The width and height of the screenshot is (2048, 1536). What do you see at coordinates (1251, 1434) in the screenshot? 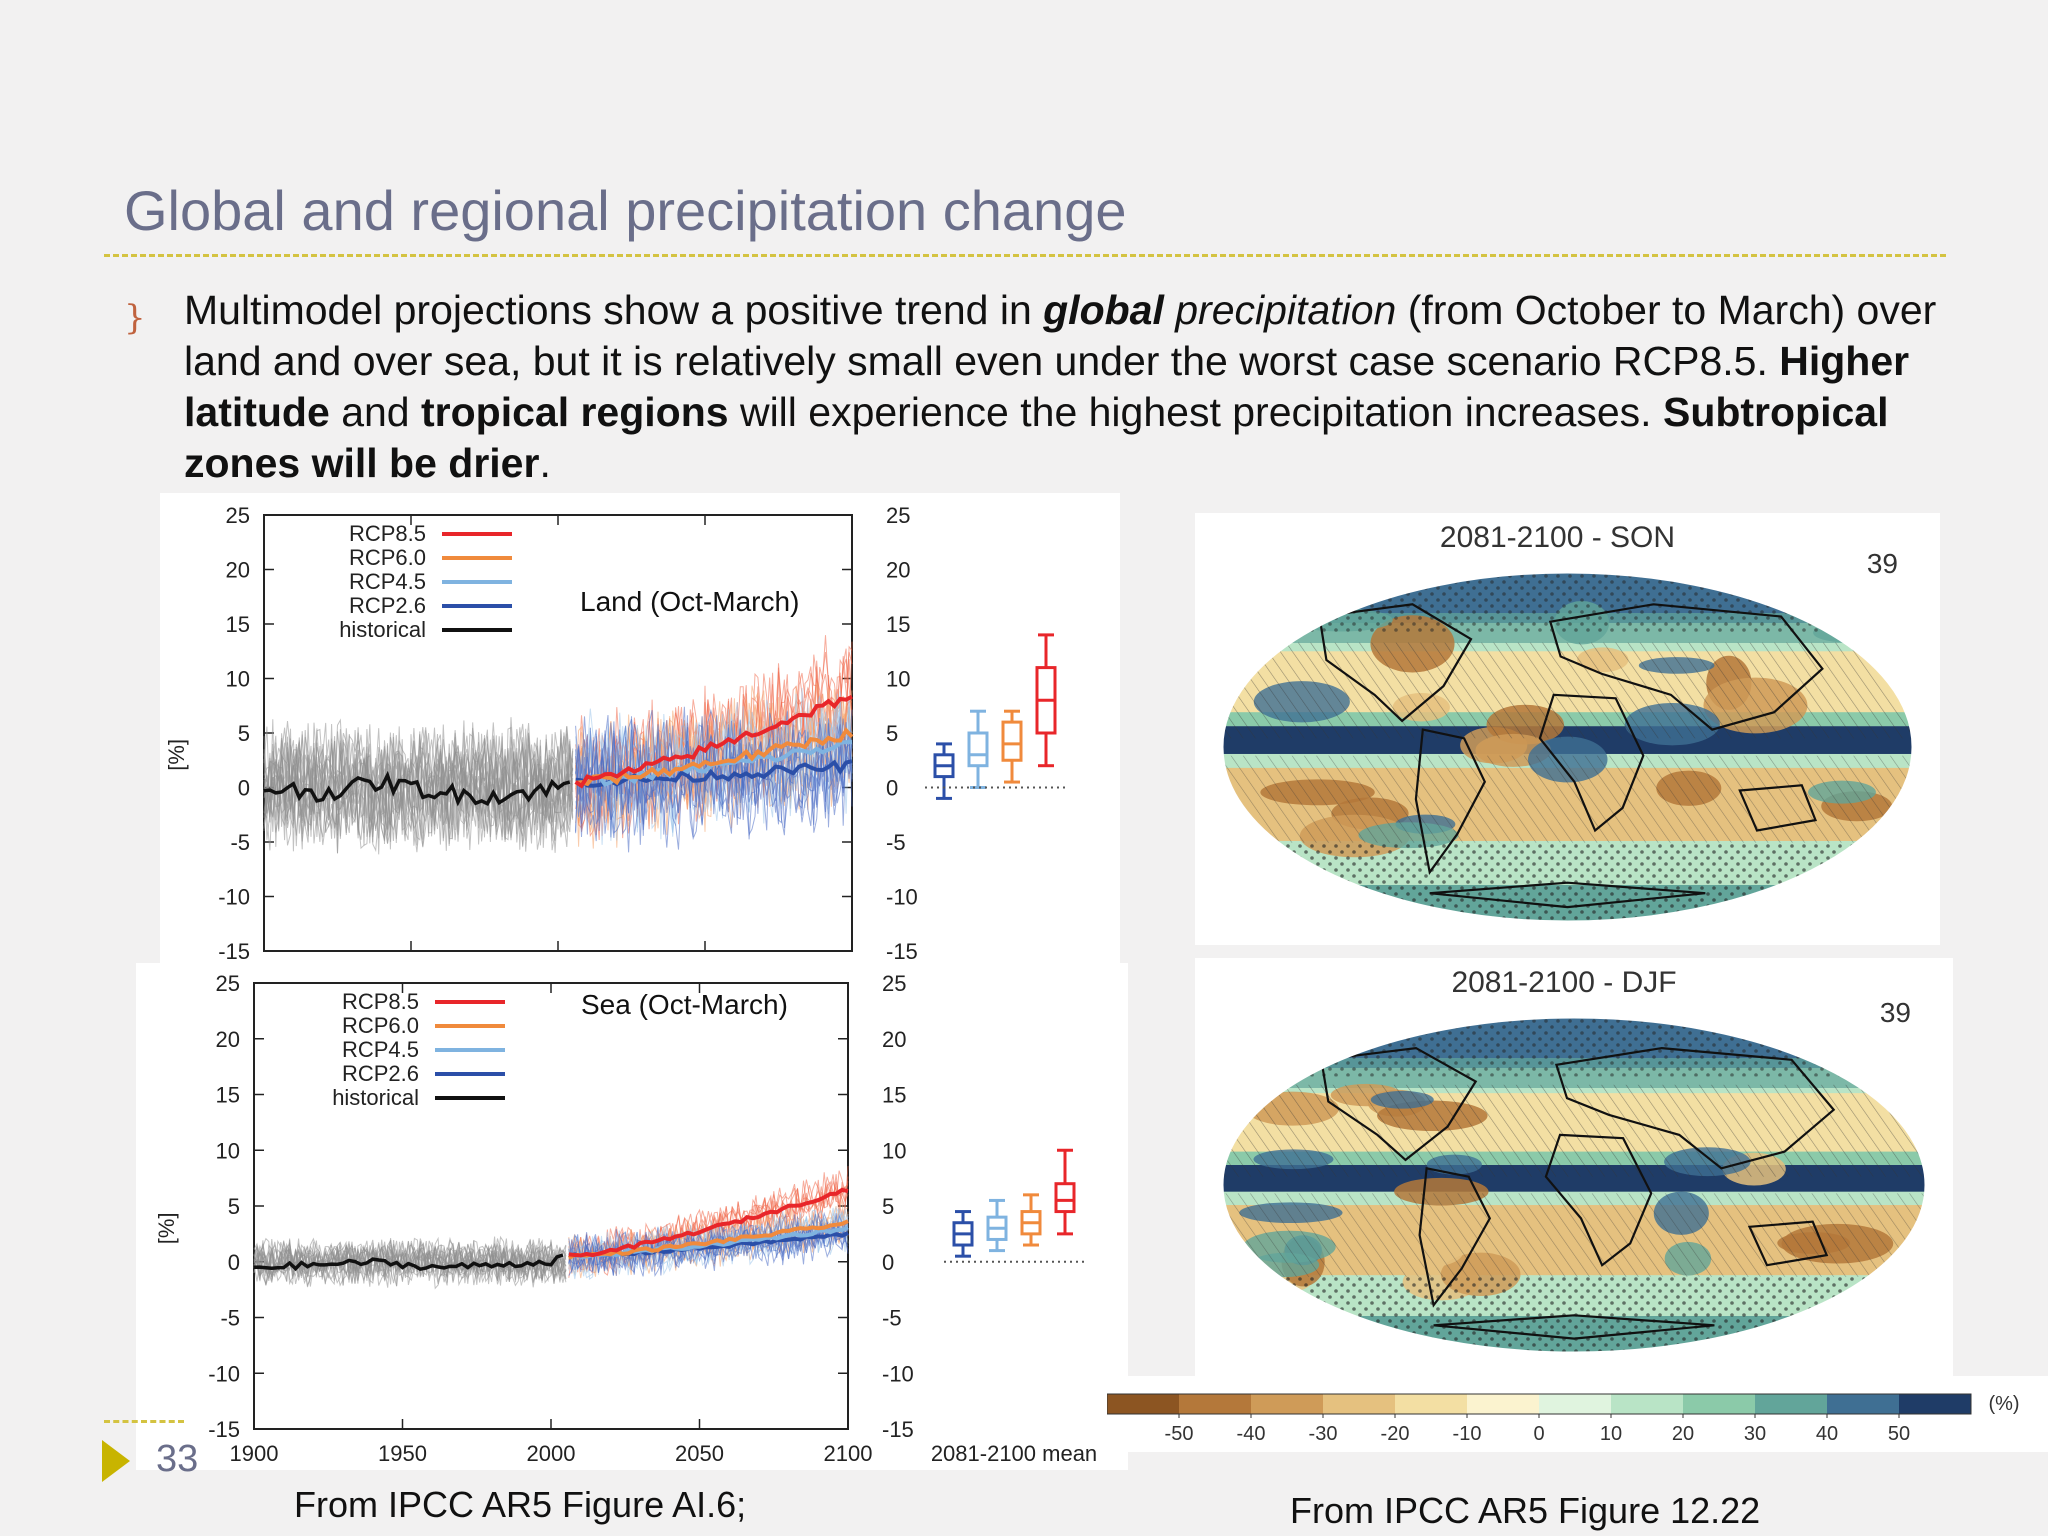
I see `colorbar-tick-label: -40` at bounding box center [1251, 1434].